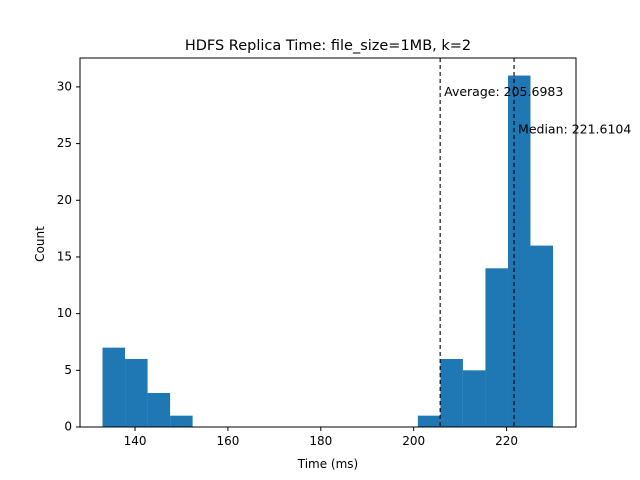 The width and height of the screenshot is (640, 480). Describe the element at coordinates (68, 370) in the screenshot. I see `y-tick-label-1: 5` at that location.